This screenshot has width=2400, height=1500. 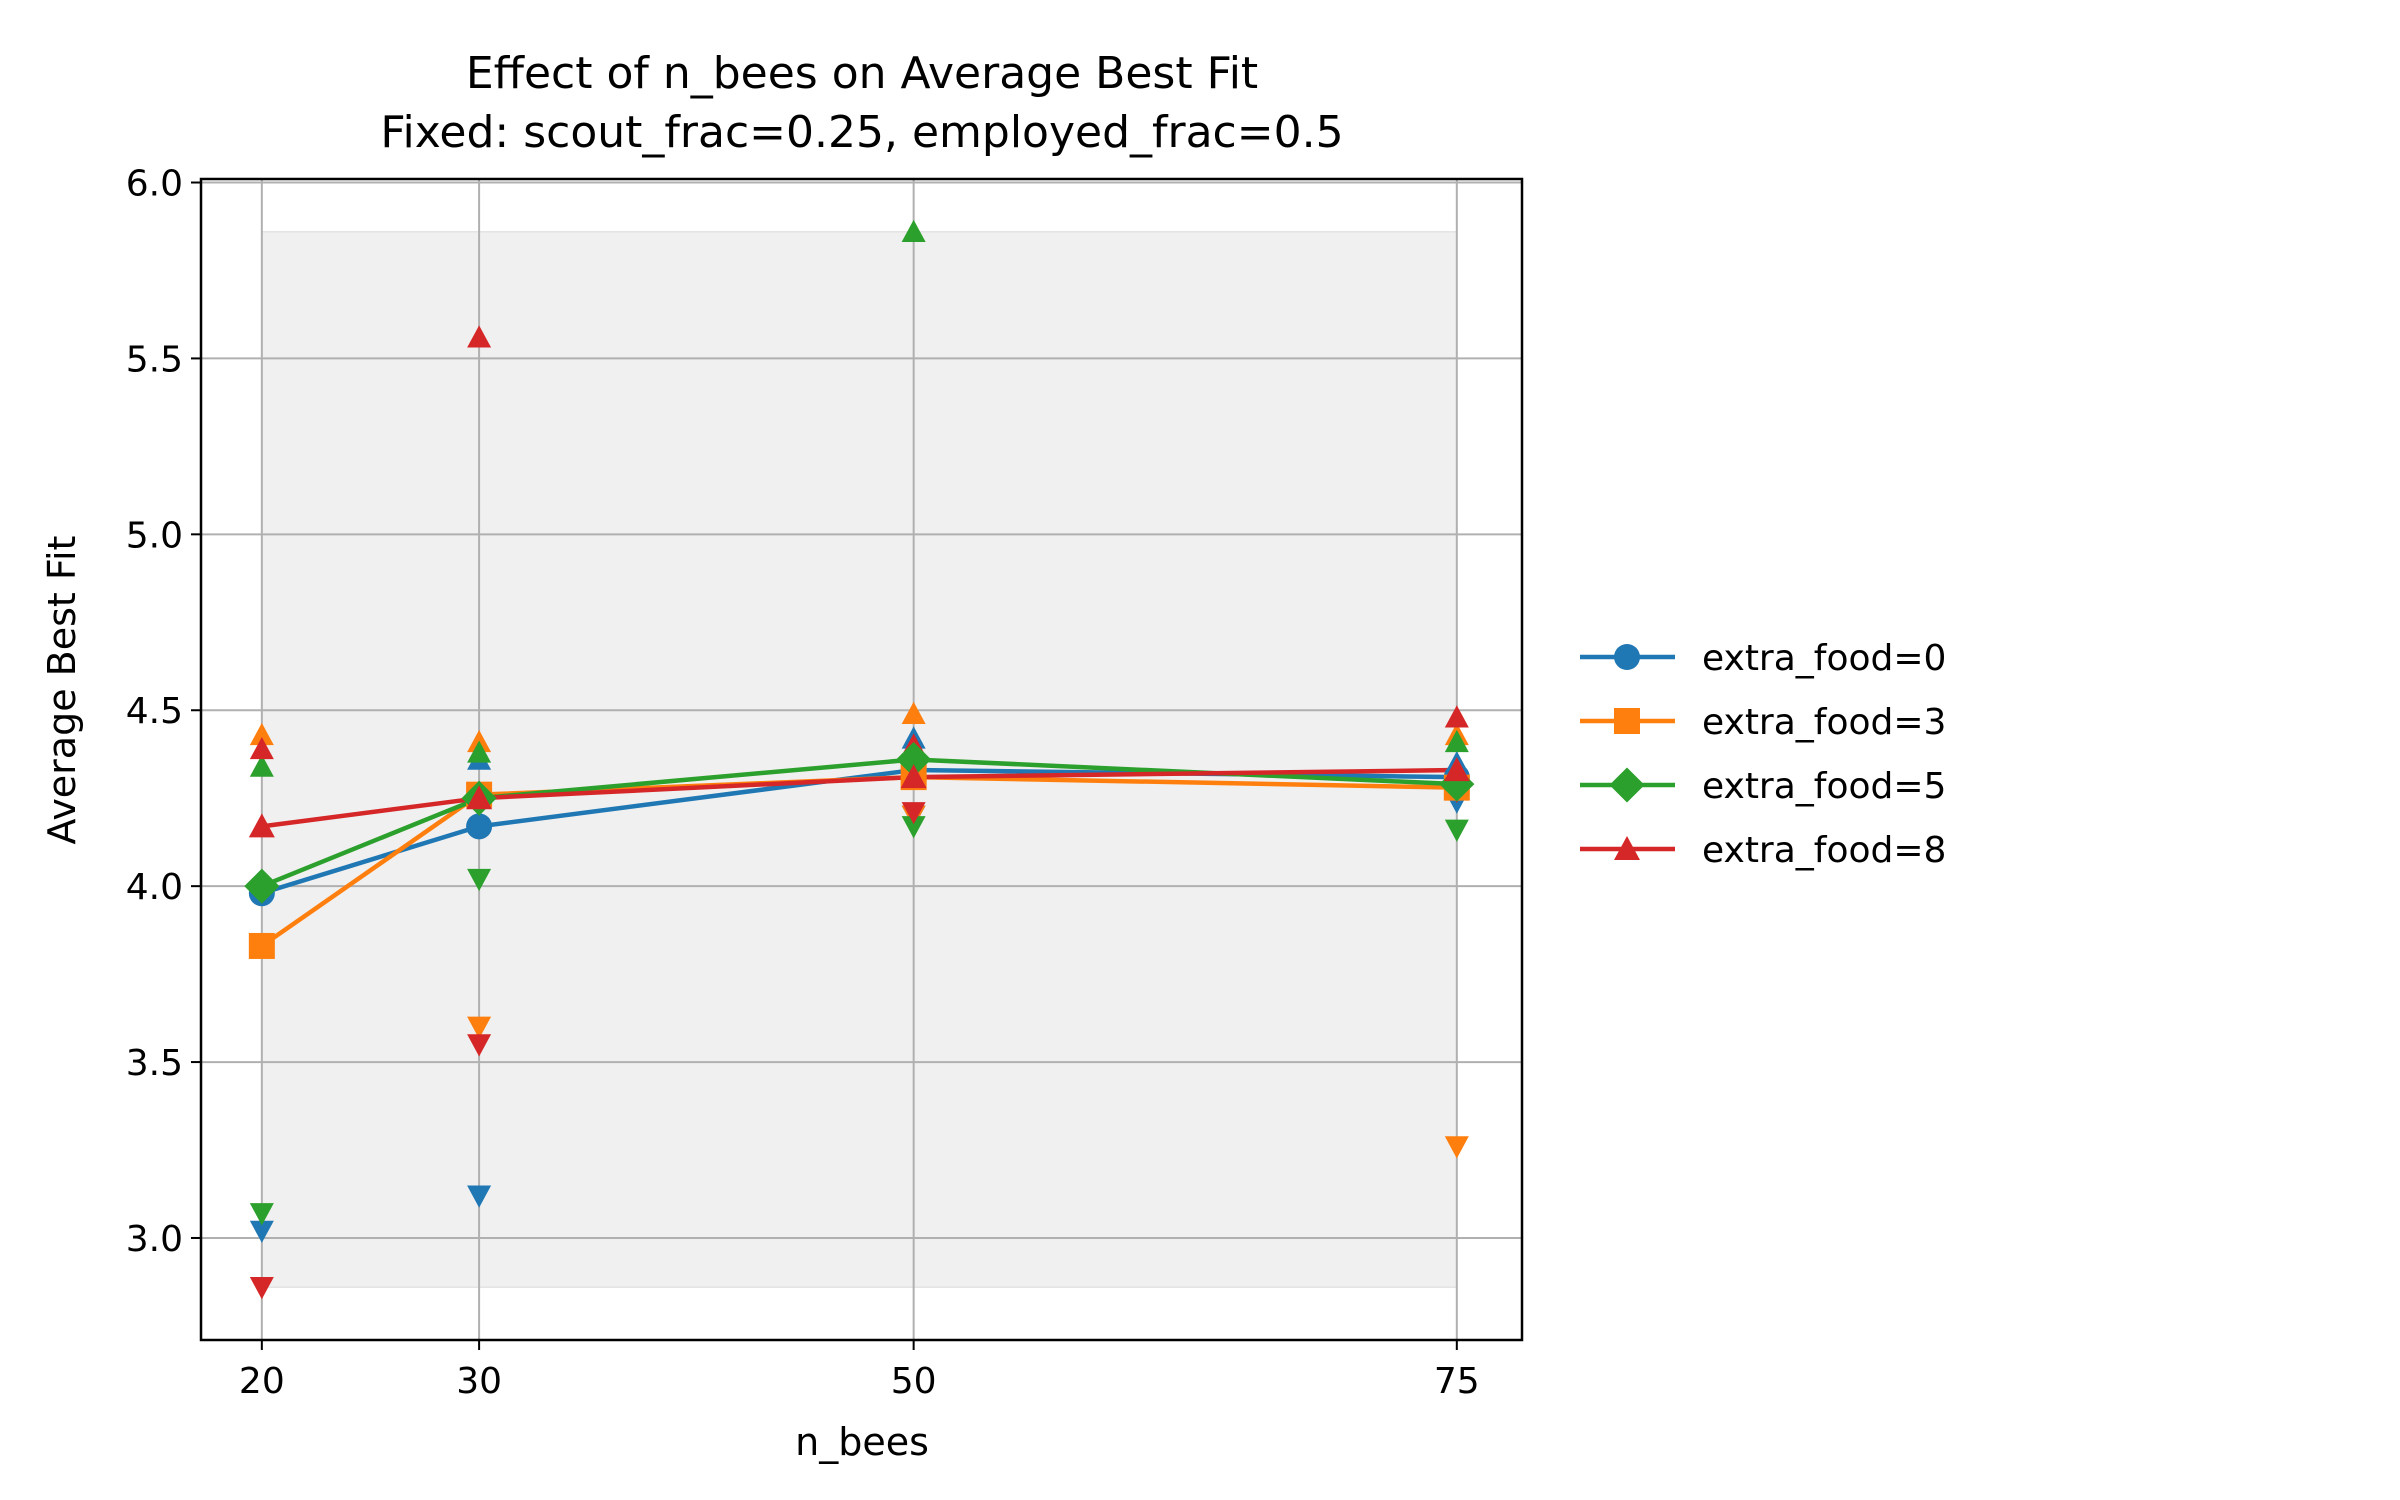 What do you see at coordinates (154, 1239) in the screenshot?
I see `y-tick-label: 3.0` at bounding box center [154, 1239].